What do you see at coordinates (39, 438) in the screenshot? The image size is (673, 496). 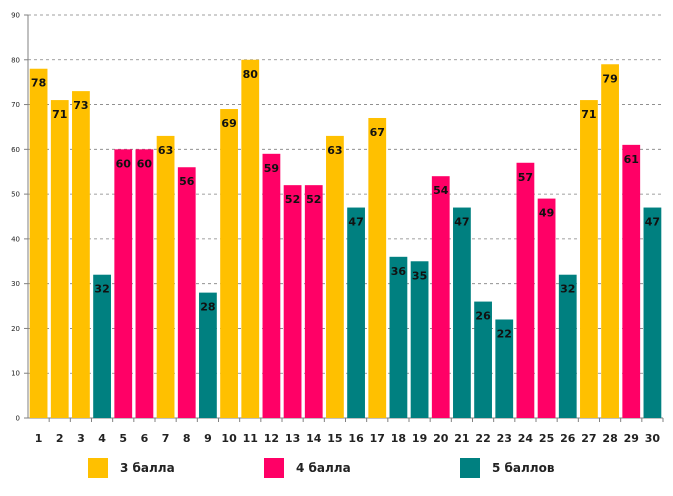 I see `x-tick-label: 1` at bounding box center [39, 438].